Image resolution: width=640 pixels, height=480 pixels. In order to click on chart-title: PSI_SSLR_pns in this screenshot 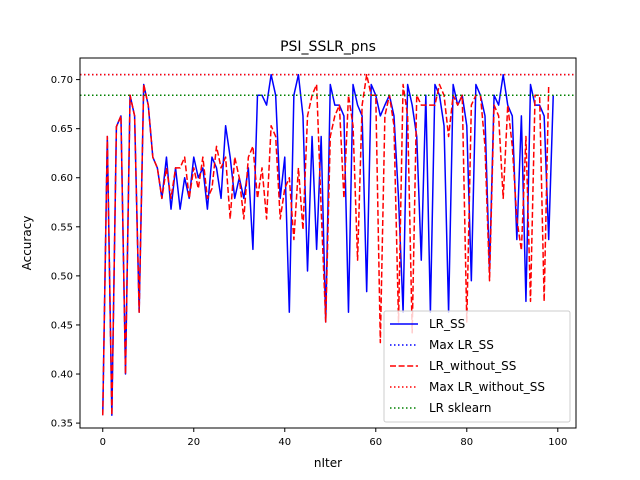, I will do `click(328, 47)`.